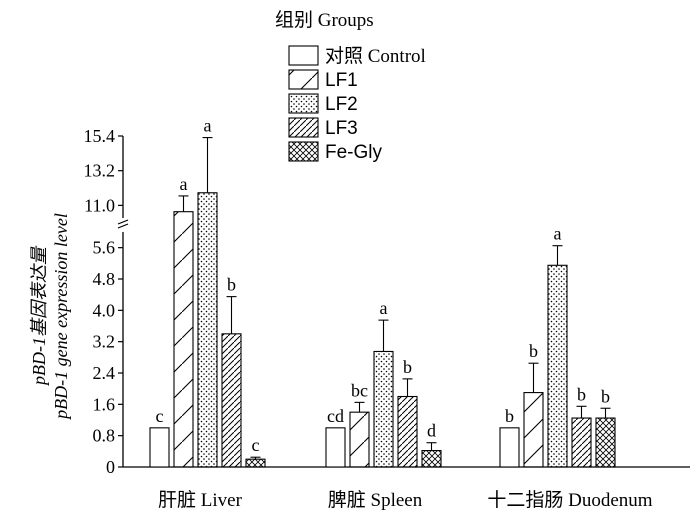 The image size is (700, 522). Describe the element at coordinates (110, 467) in the screenshot. I see `y-tick-label: 0` at that location.